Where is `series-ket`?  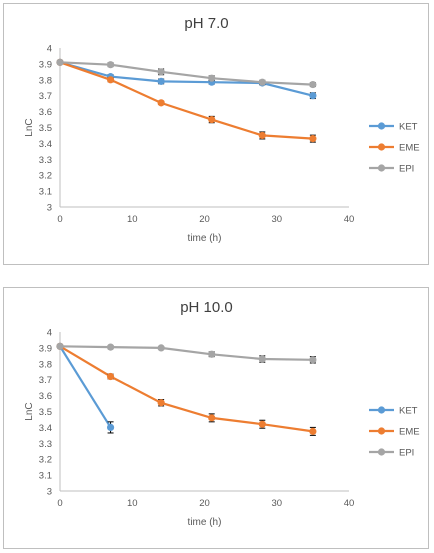 series-ket is located at coordinates (85, 388).